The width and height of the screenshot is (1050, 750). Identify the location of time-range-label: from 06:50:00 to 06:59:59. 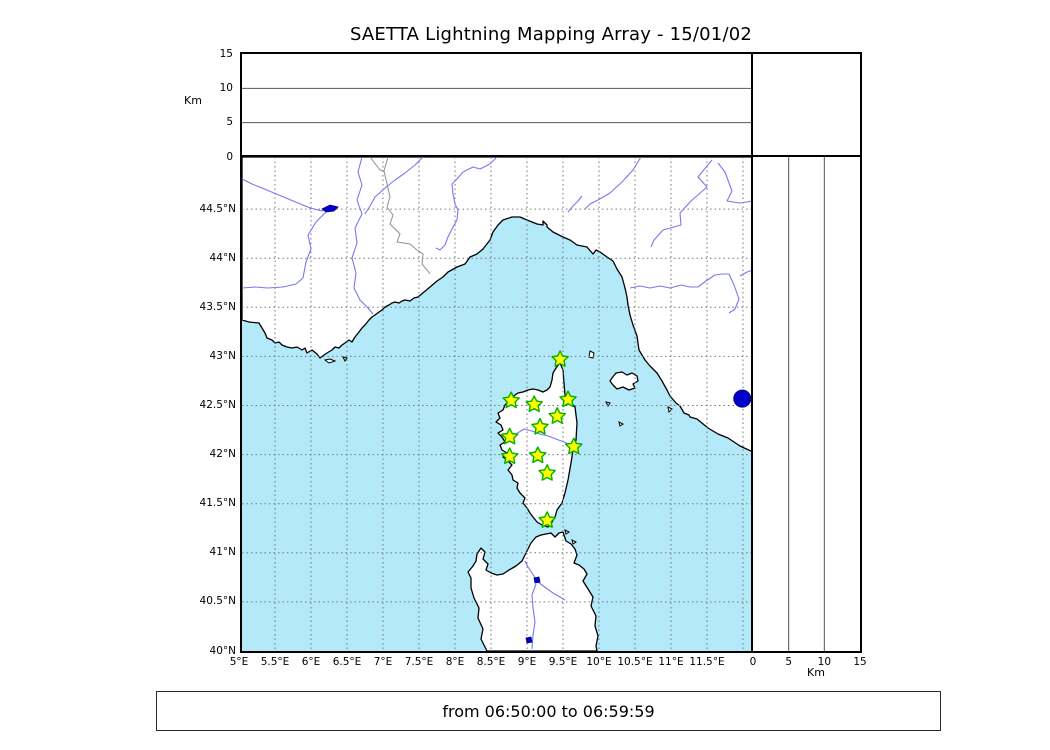
(548, 711).